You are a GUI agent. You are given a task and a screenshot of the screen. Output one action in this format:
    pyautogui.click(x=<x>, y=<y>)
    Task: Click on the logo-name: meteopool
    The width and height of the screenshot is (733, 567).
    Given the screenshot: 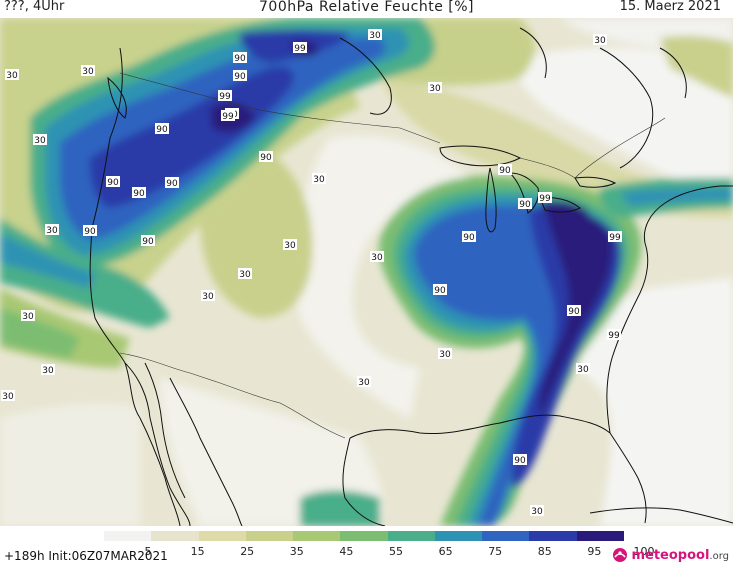 What is the action you would take?
    pyautogui.click(x=670, y=555)
    